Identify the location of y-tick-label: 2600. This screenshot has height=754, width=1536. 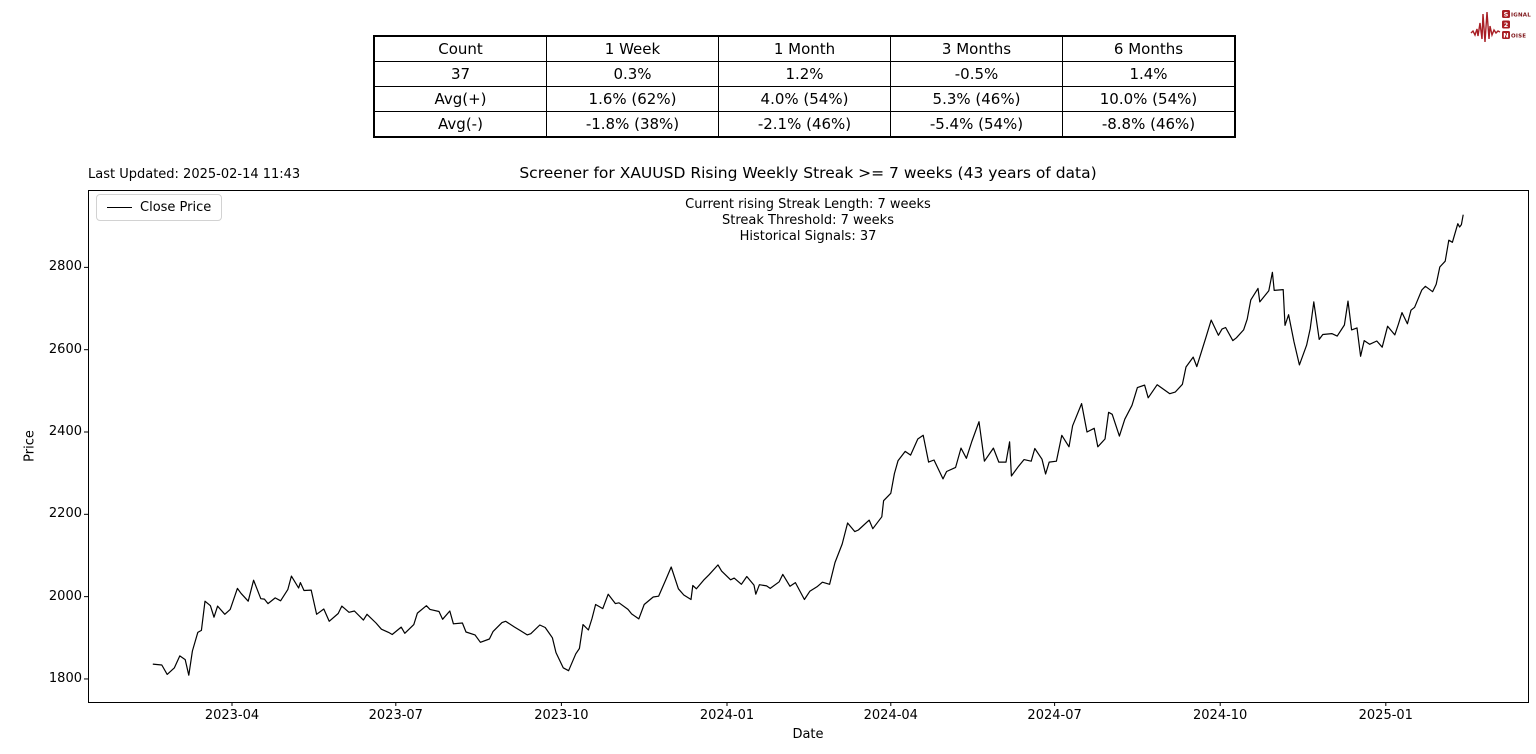
(65, 349).